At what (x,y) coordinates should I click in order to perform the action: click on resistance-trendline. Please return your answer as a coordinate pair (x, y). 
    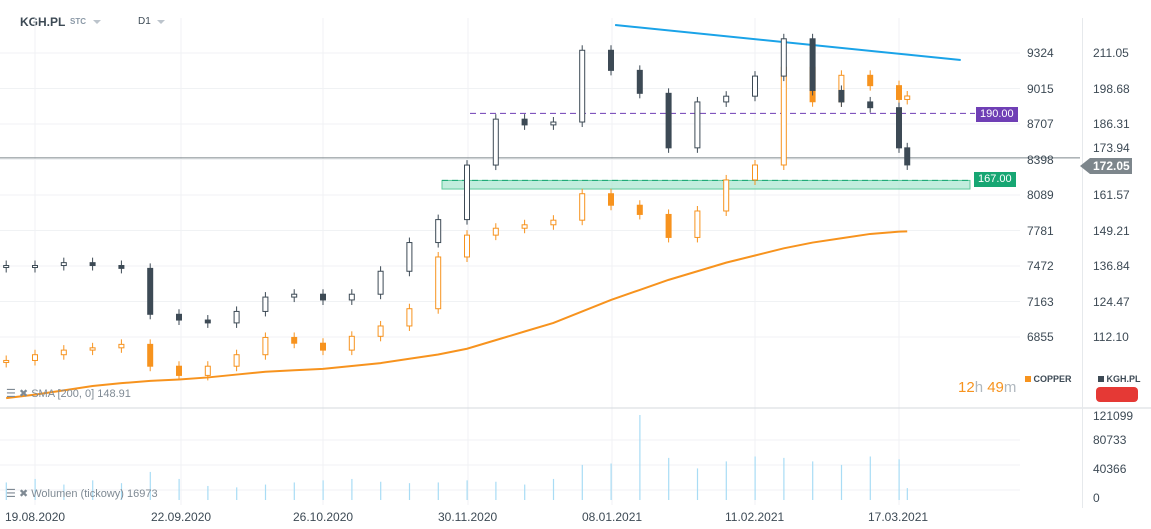
    Looking at the image, I should click on (788, 43).